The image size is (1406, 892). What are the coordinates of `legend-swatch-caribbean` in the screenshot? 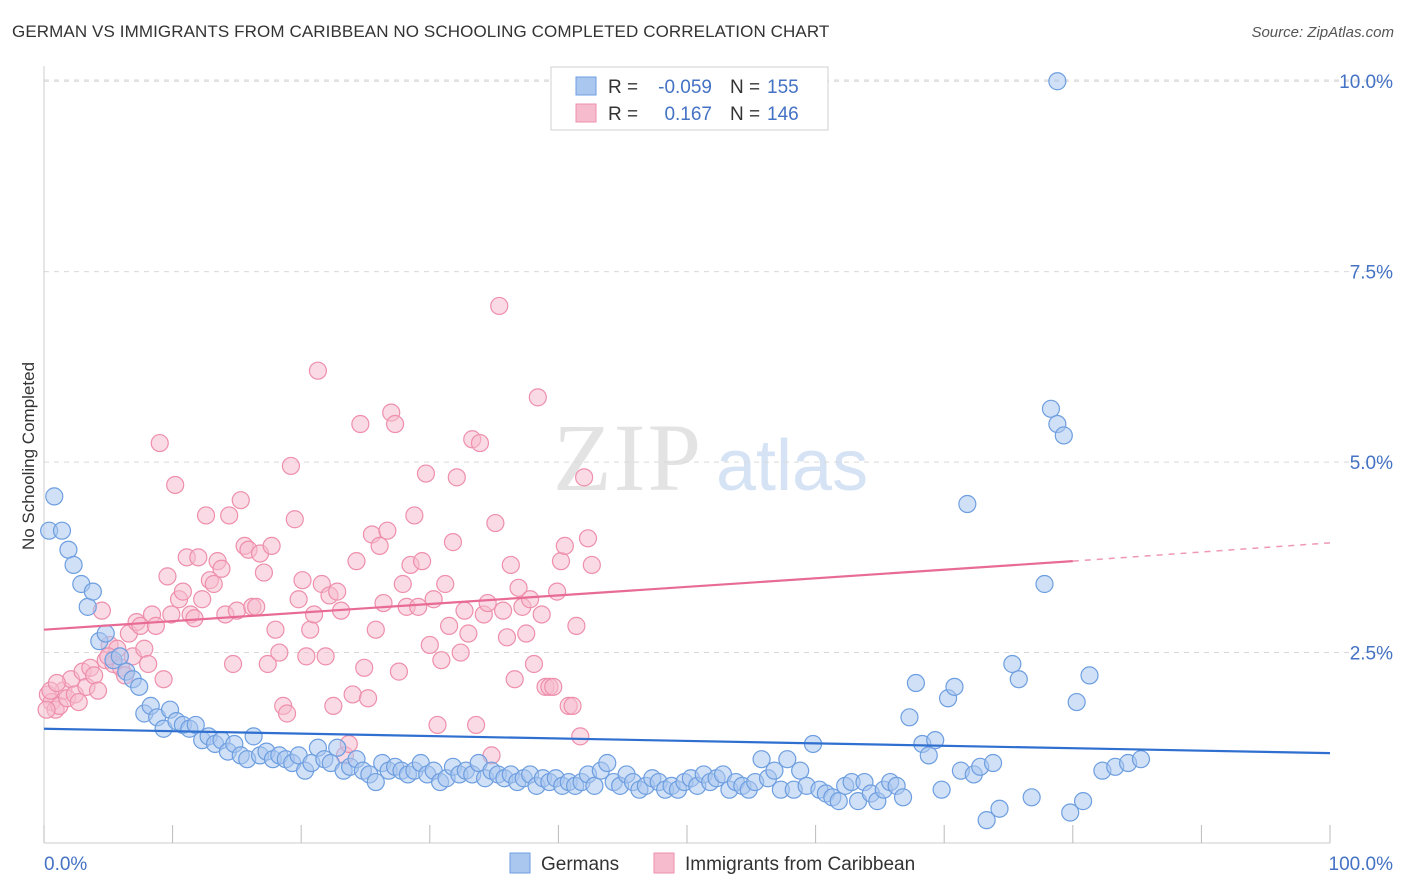 It's located at (586, 113).